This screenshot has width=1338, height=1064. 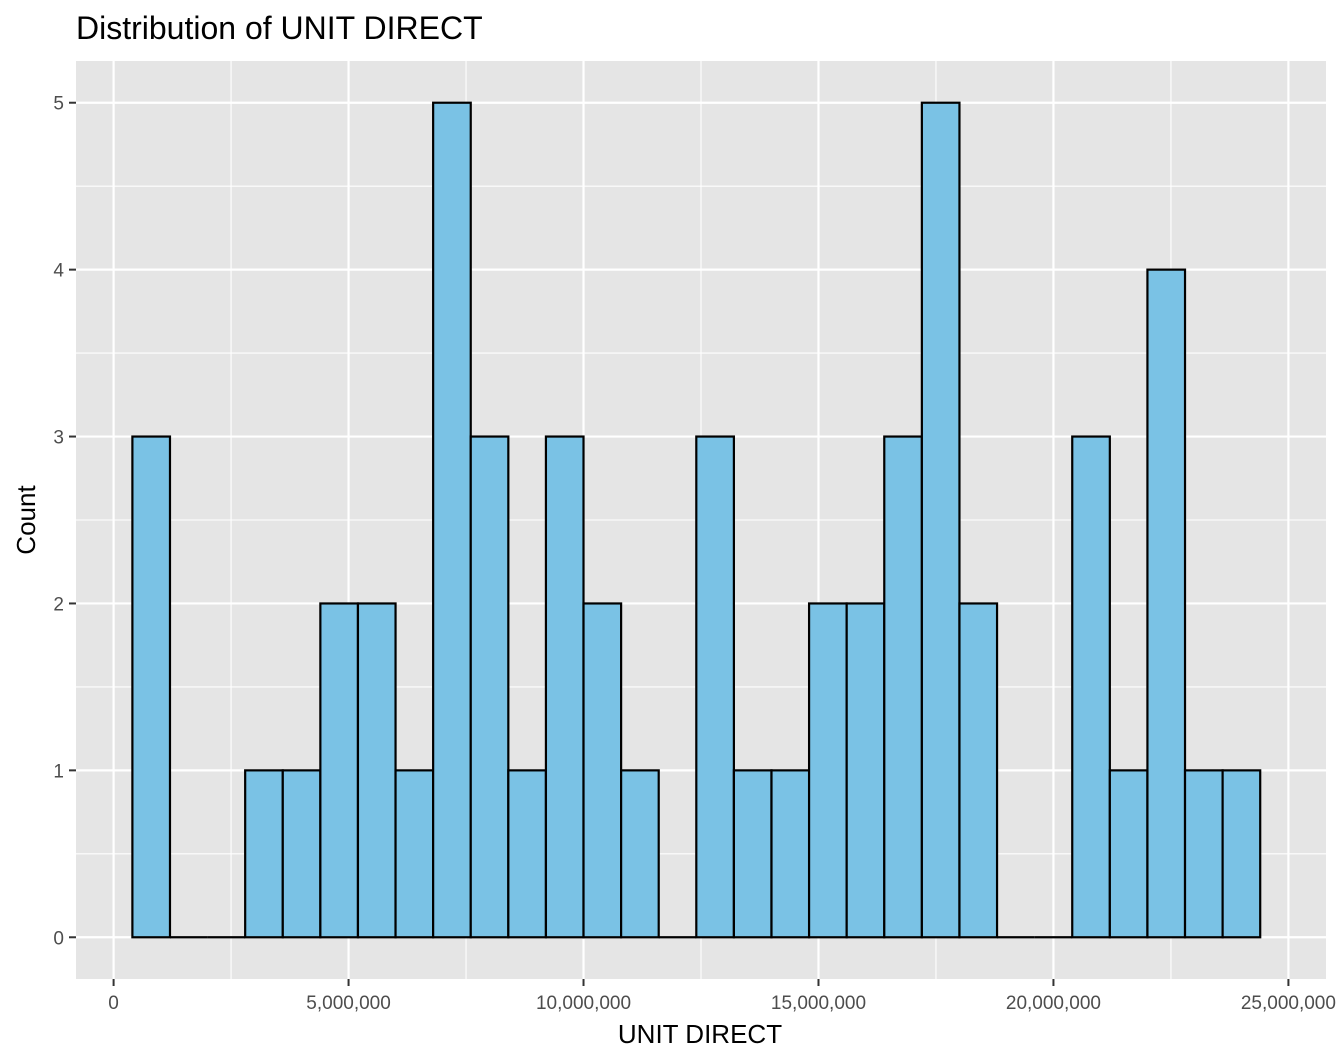 I want to click on chart-title: Distribution of UNIT DIRECT, so click(x=279, y=28).